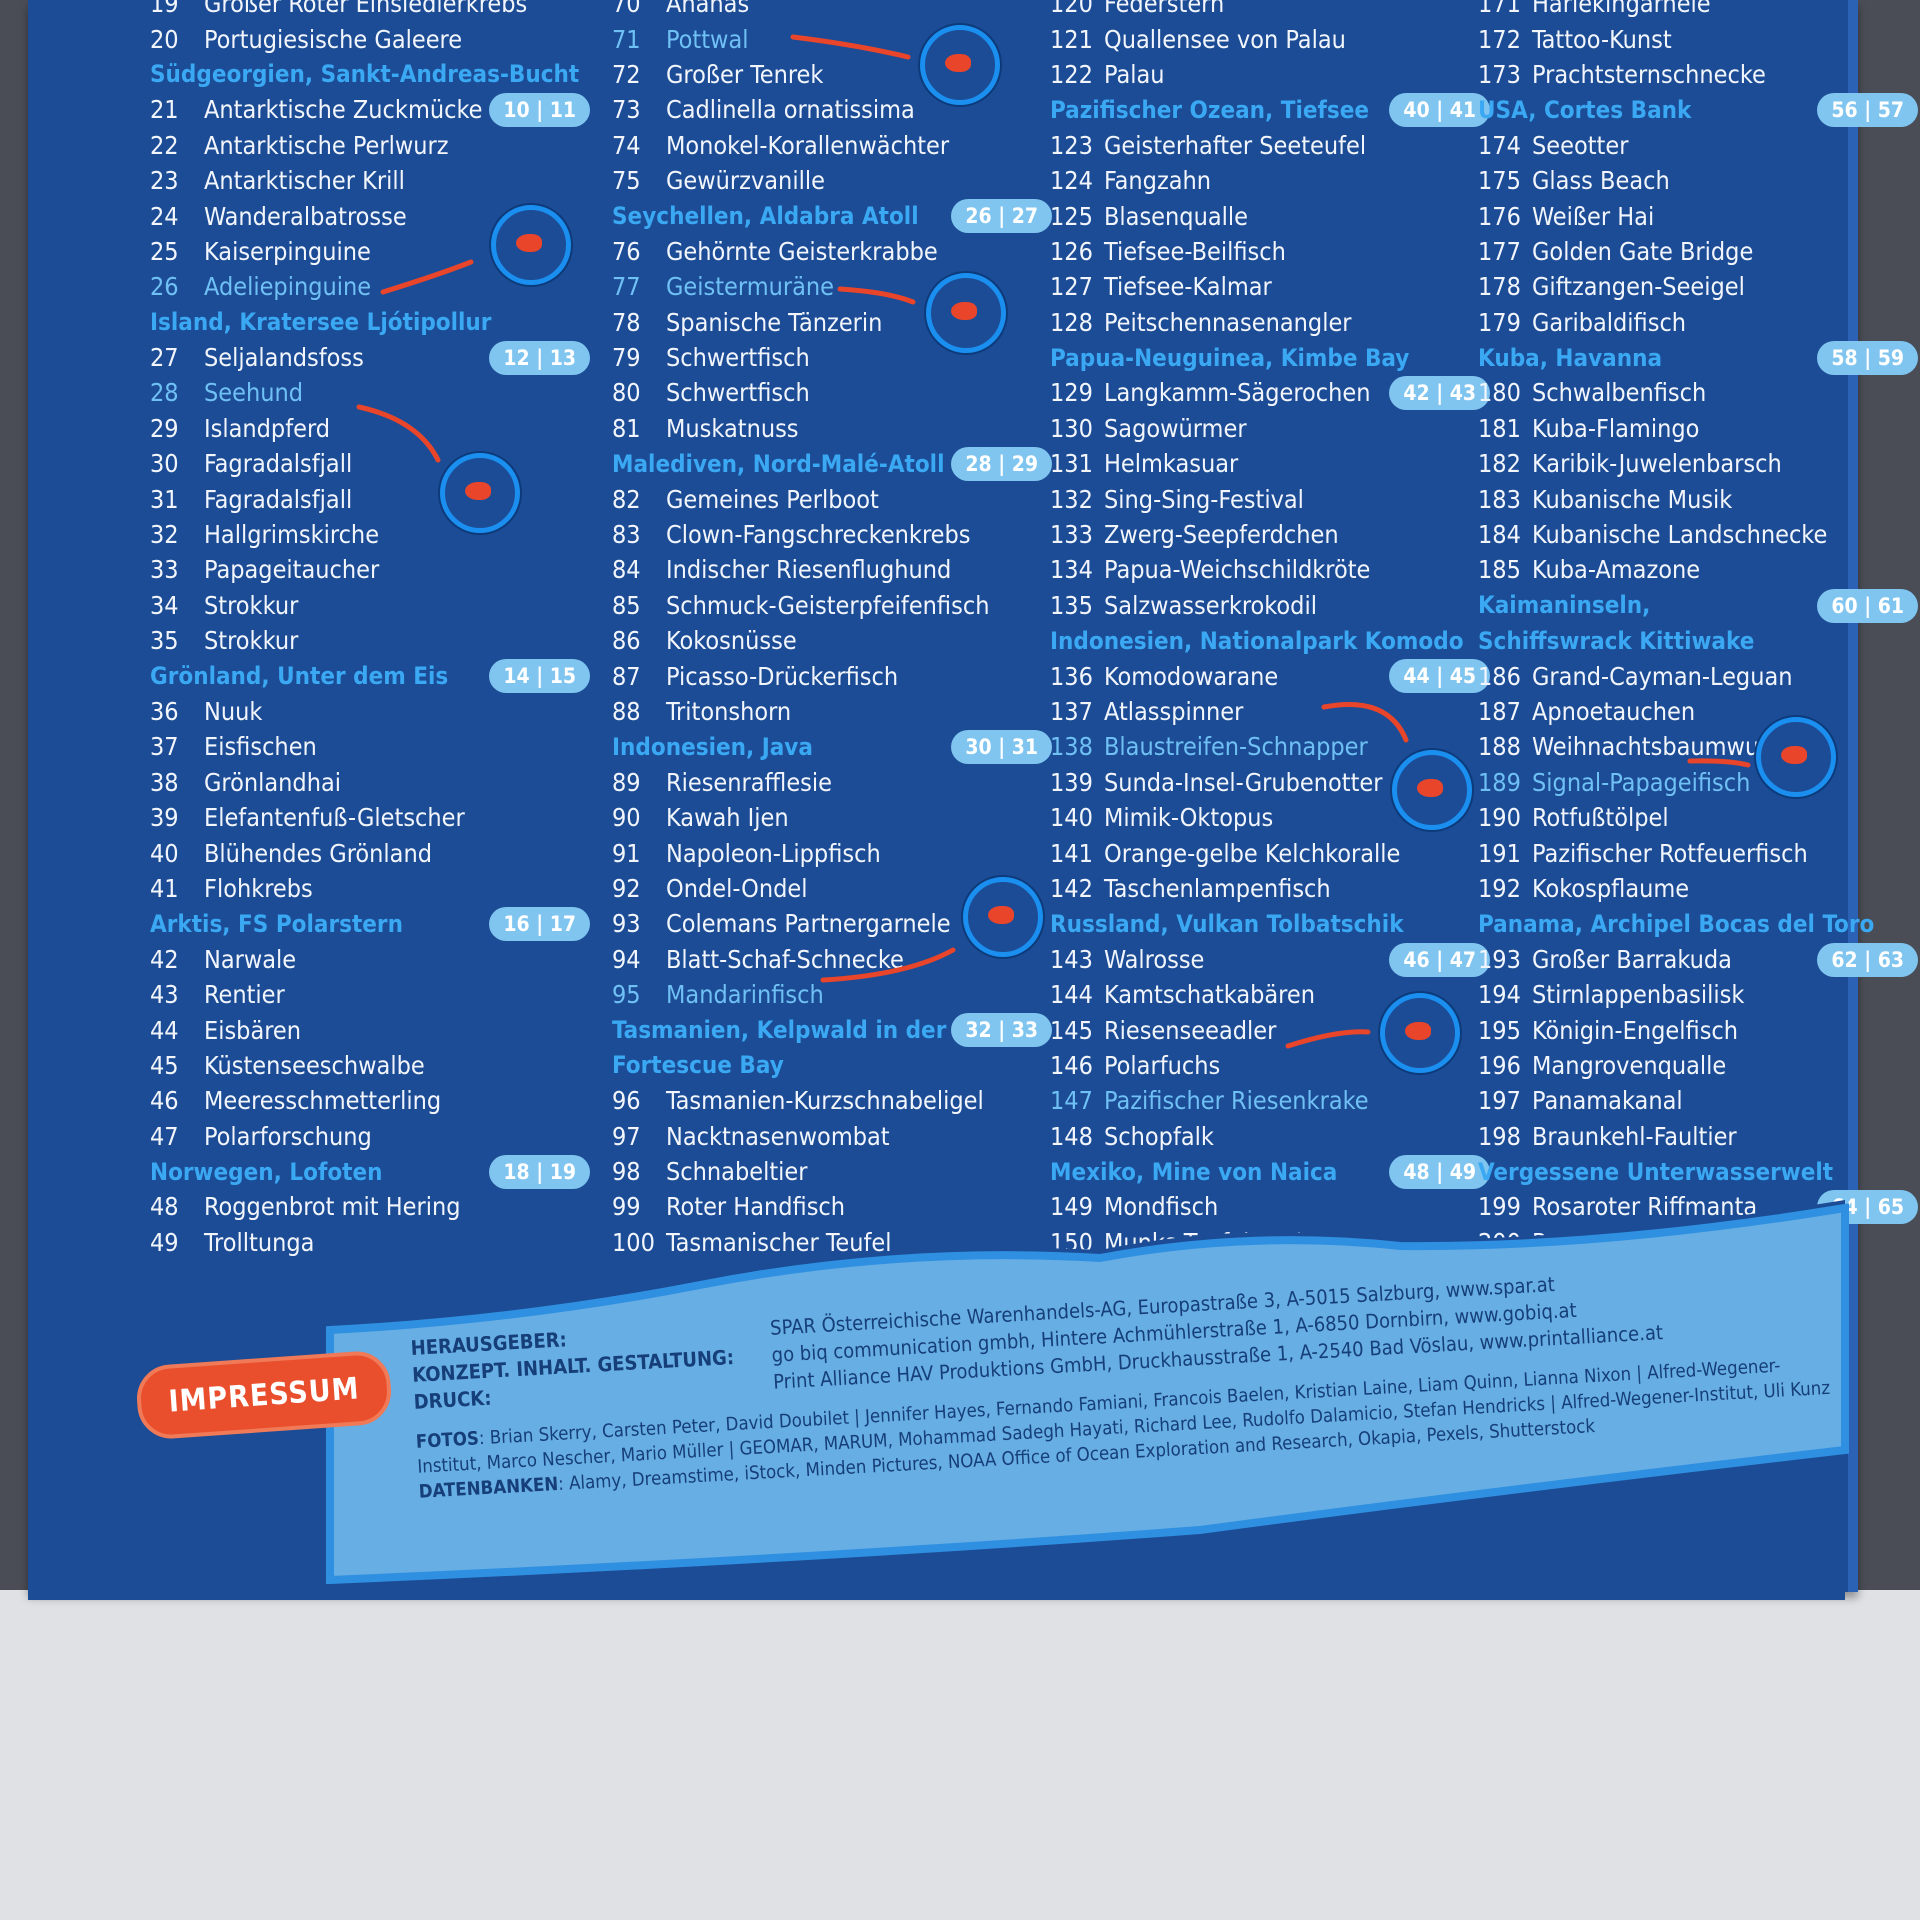 The image size is (1920, 1920). Describe the element at coordinates (1698, 110) in the screenshot. I see `section-header: USA, Cortes Bank 56 | 57` at that location.